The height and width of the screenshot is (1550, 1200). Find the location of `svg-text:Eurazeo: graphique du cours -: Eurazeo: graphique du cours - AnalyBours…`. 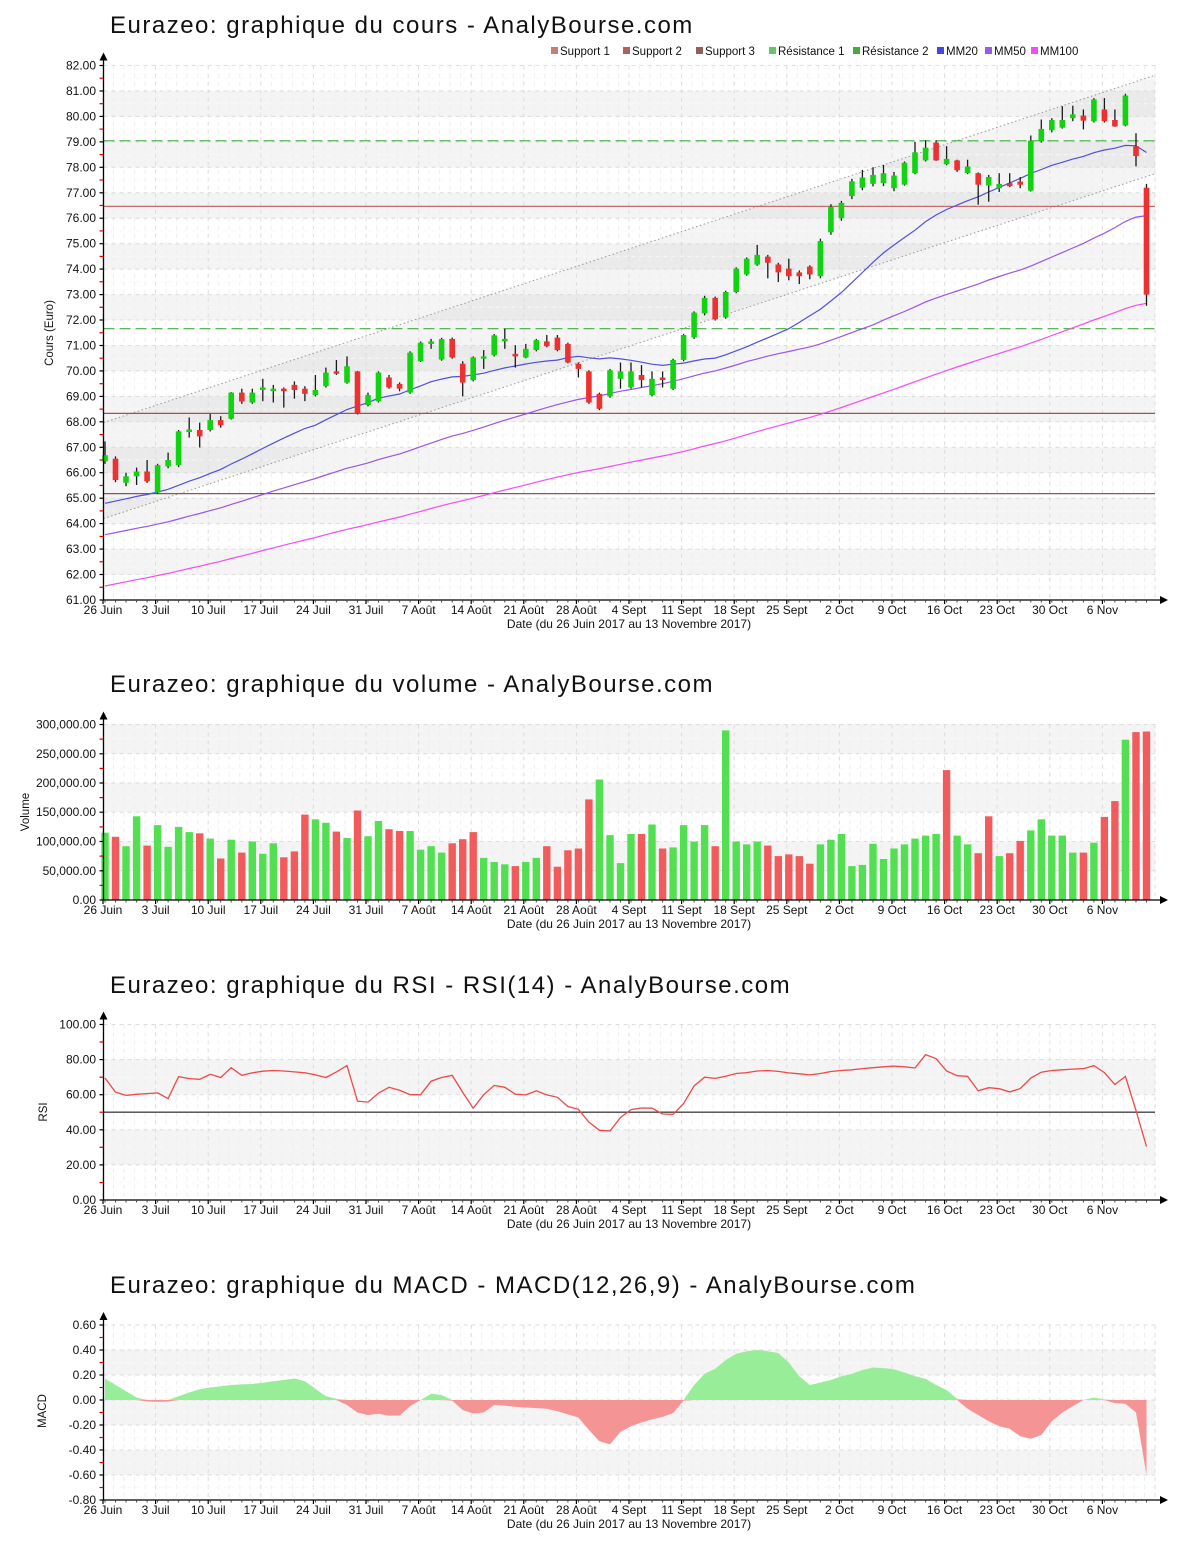

svg-text:Eurazeo: graphique du cours -: Eurazeo: graphique du cours - AnalyBours… is located at coordinates (402, 25).